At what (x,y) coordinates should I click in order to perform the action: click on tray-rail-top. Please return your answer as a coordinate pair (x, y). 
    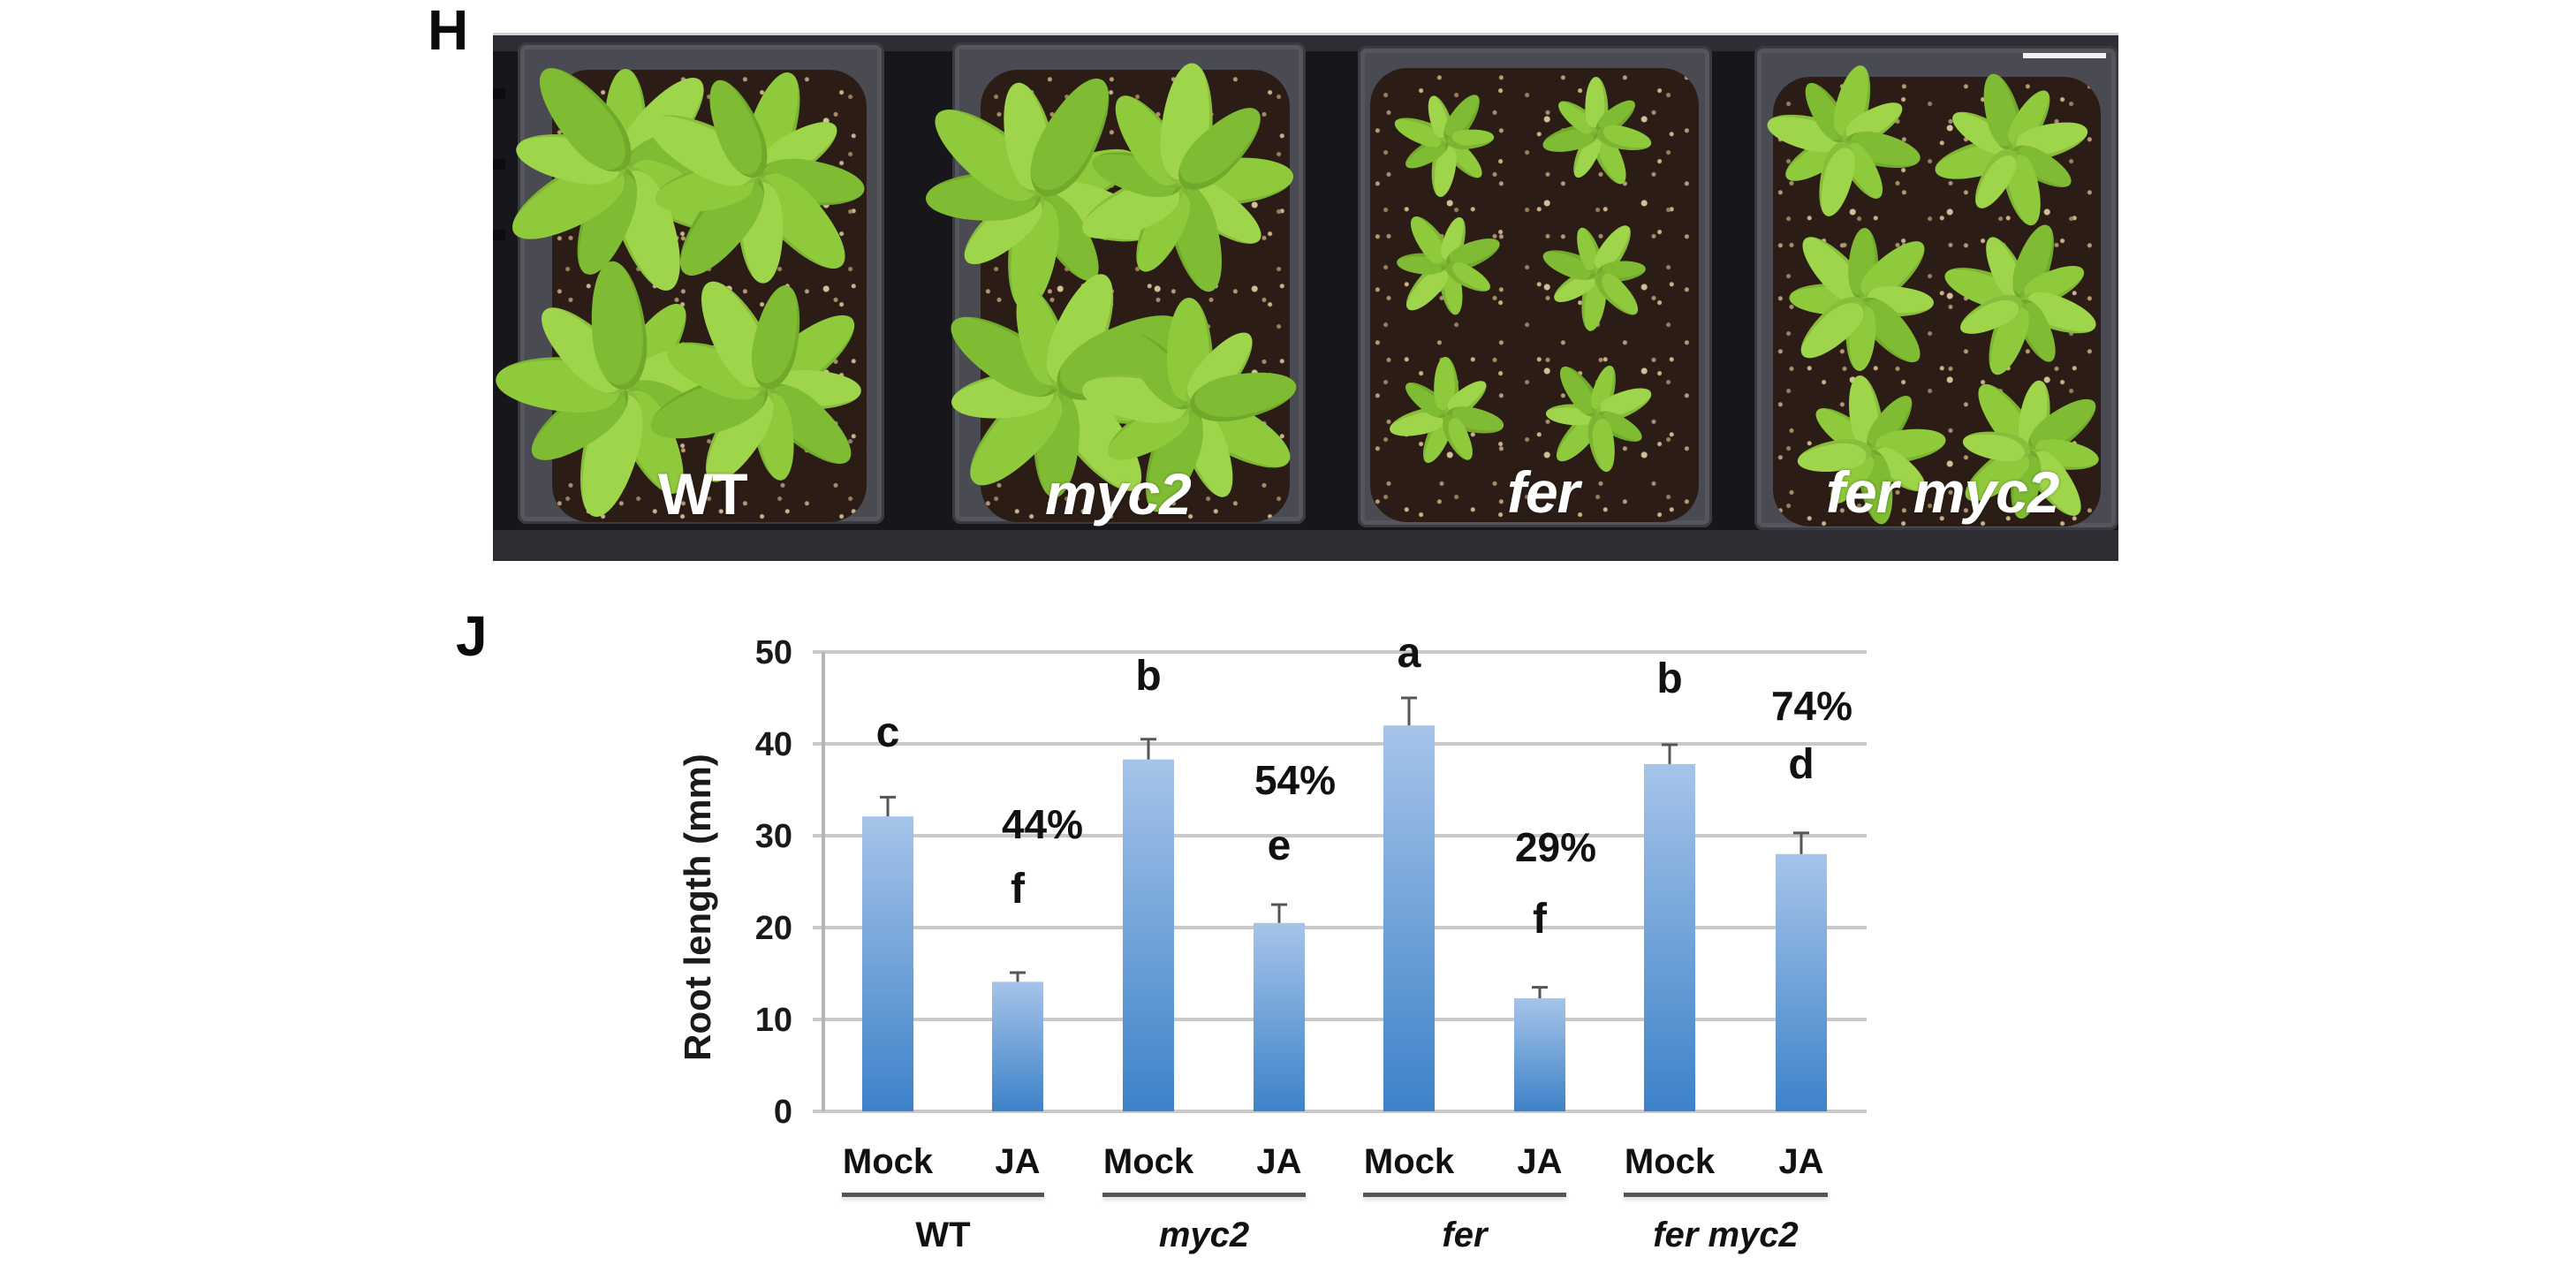
    Looking at the image, I should click on (1305, 43).